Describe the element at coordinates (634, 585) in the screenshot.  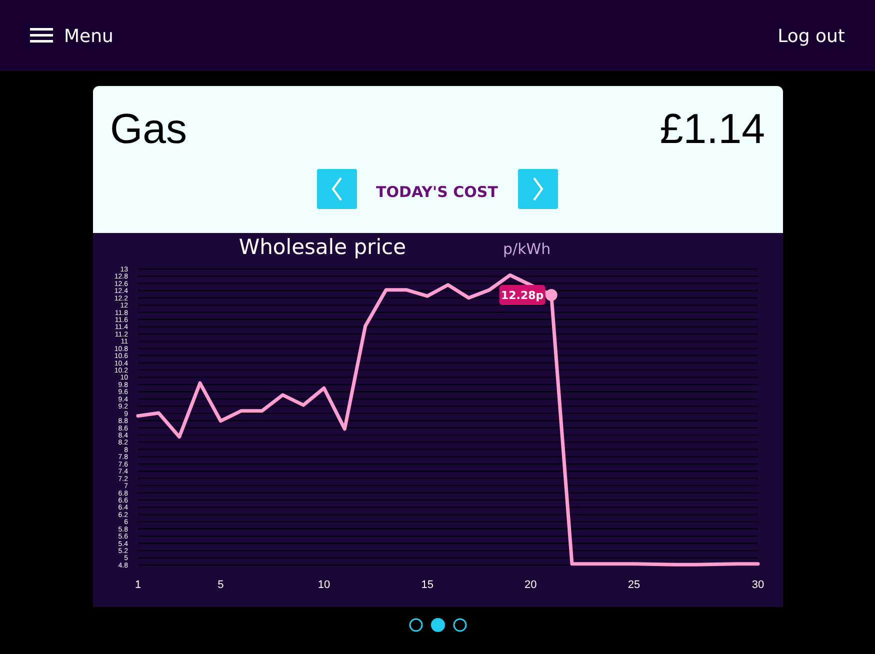
I see `x-tick-label: 25` at that location.